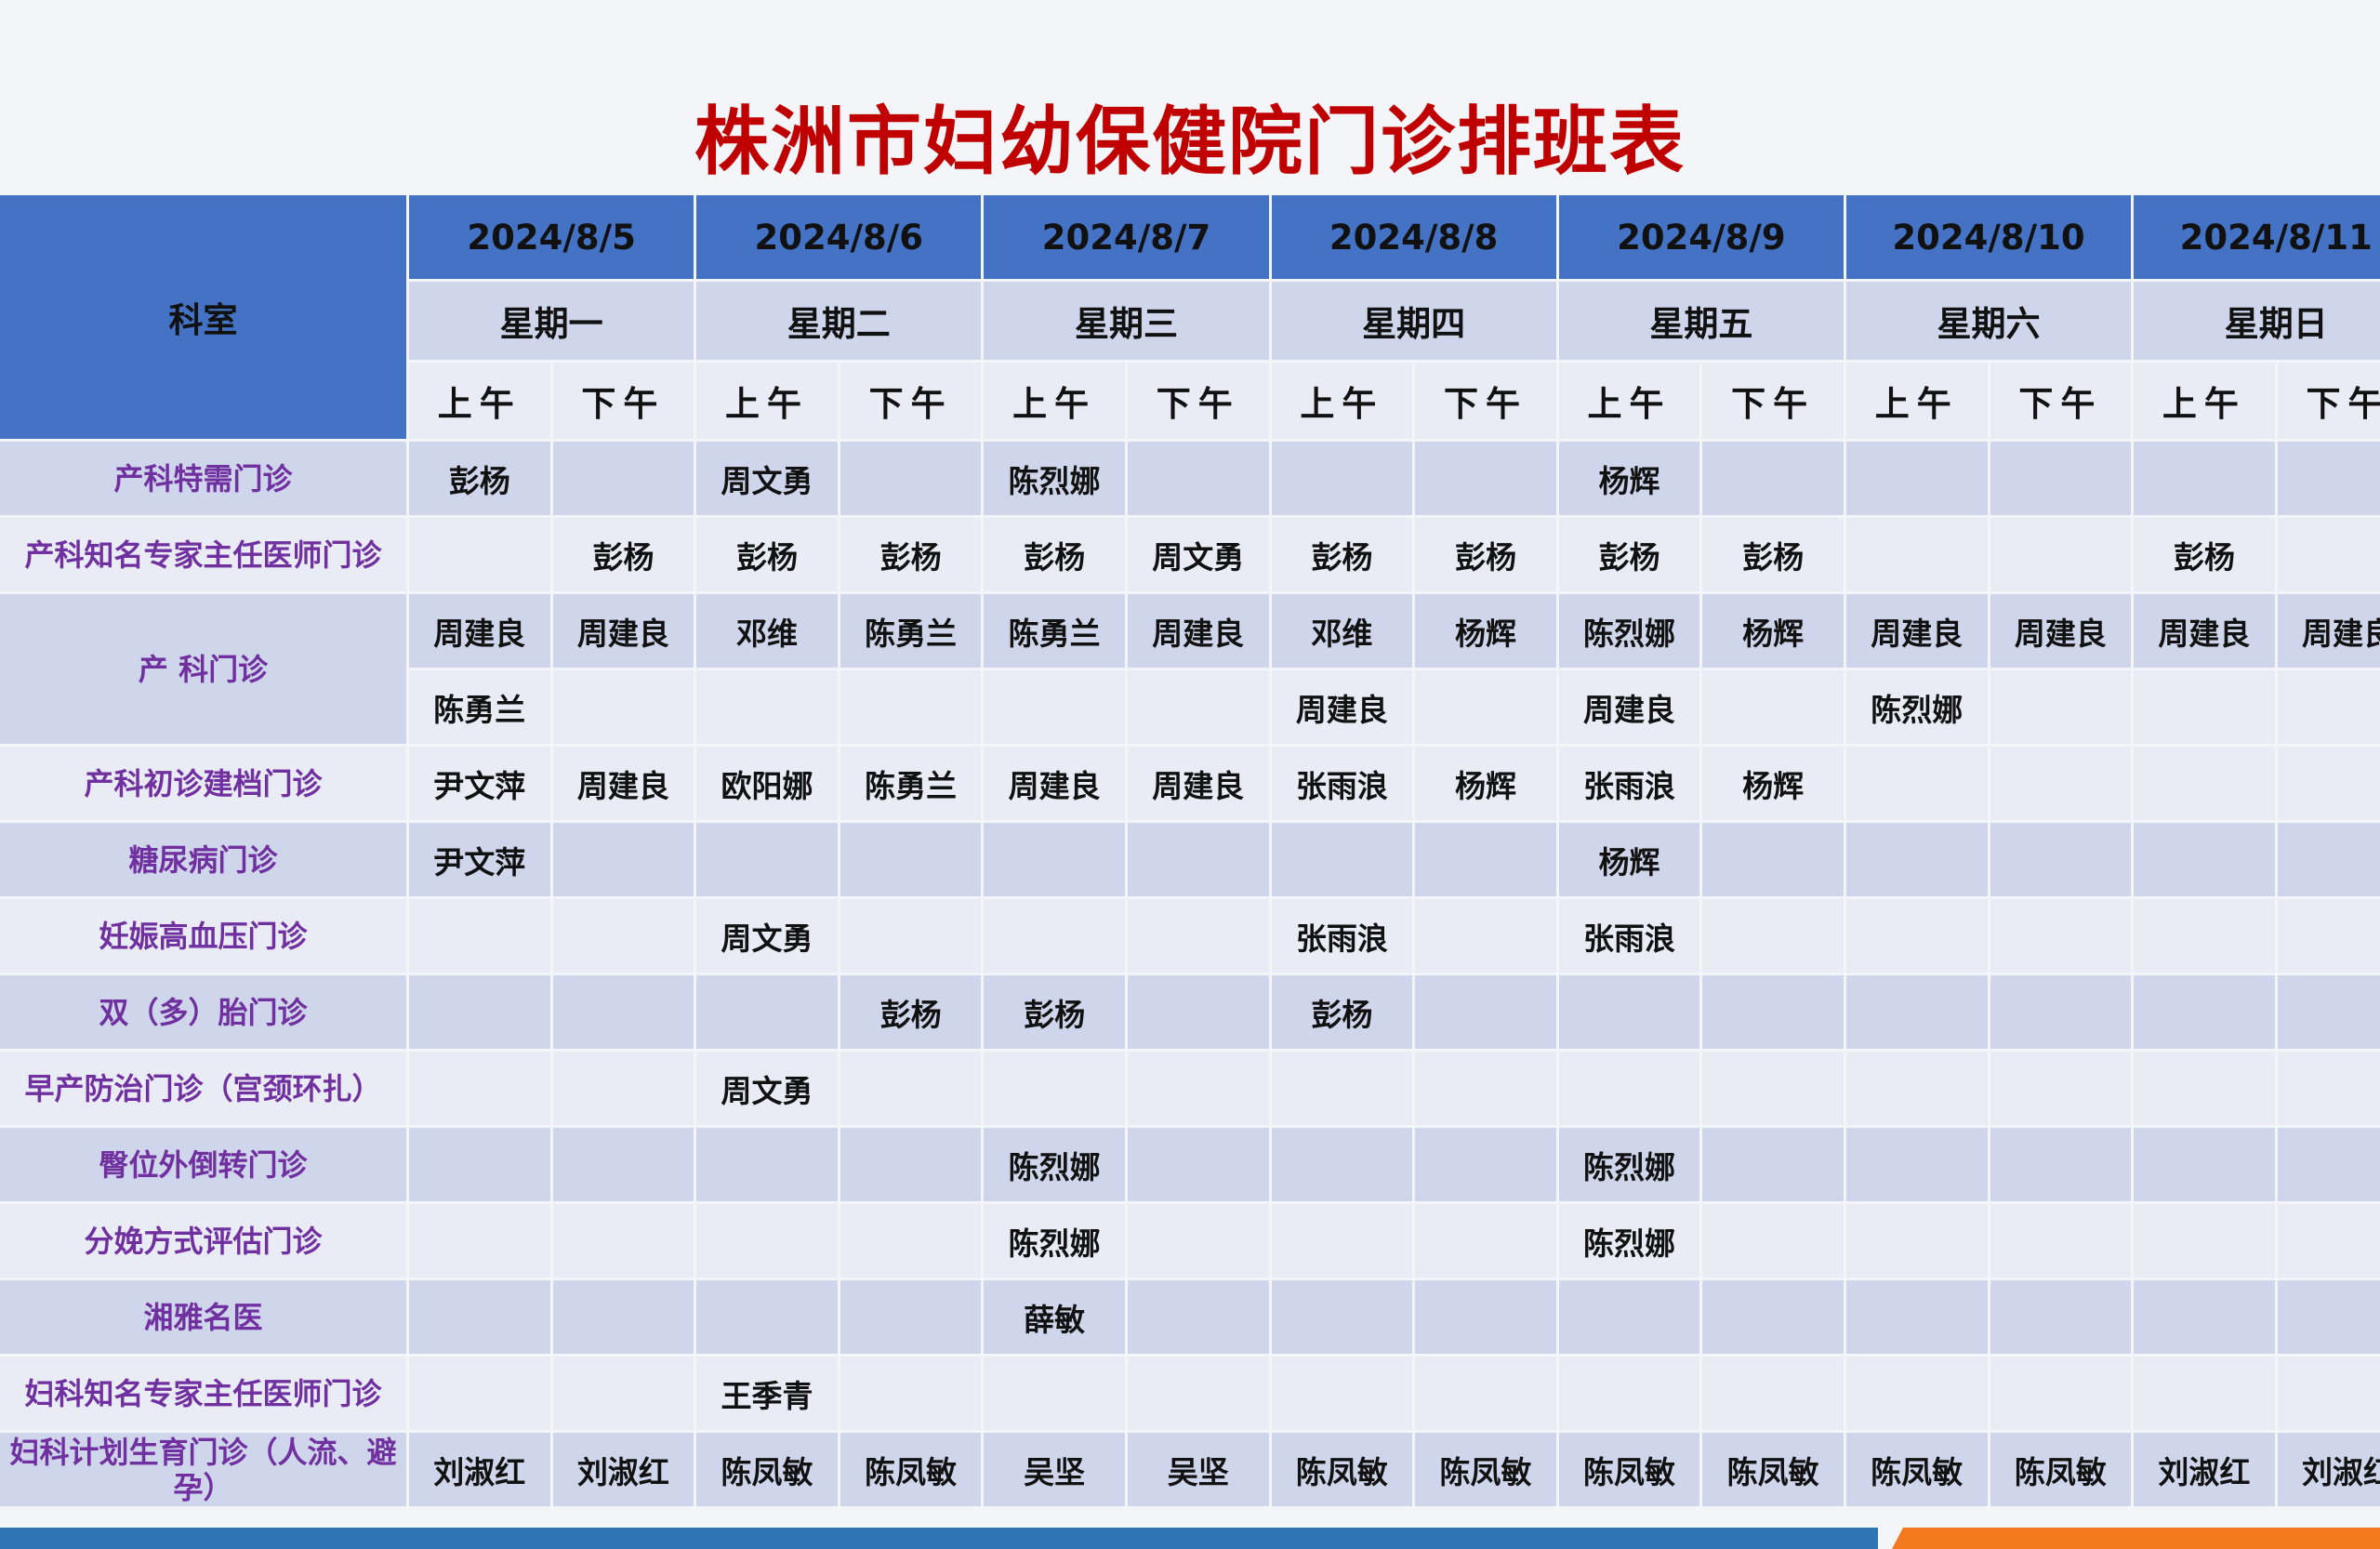 This screenshot has width=2380, height=1549. I want to click on doctor-cell: 周文勇, so click(767, 478).